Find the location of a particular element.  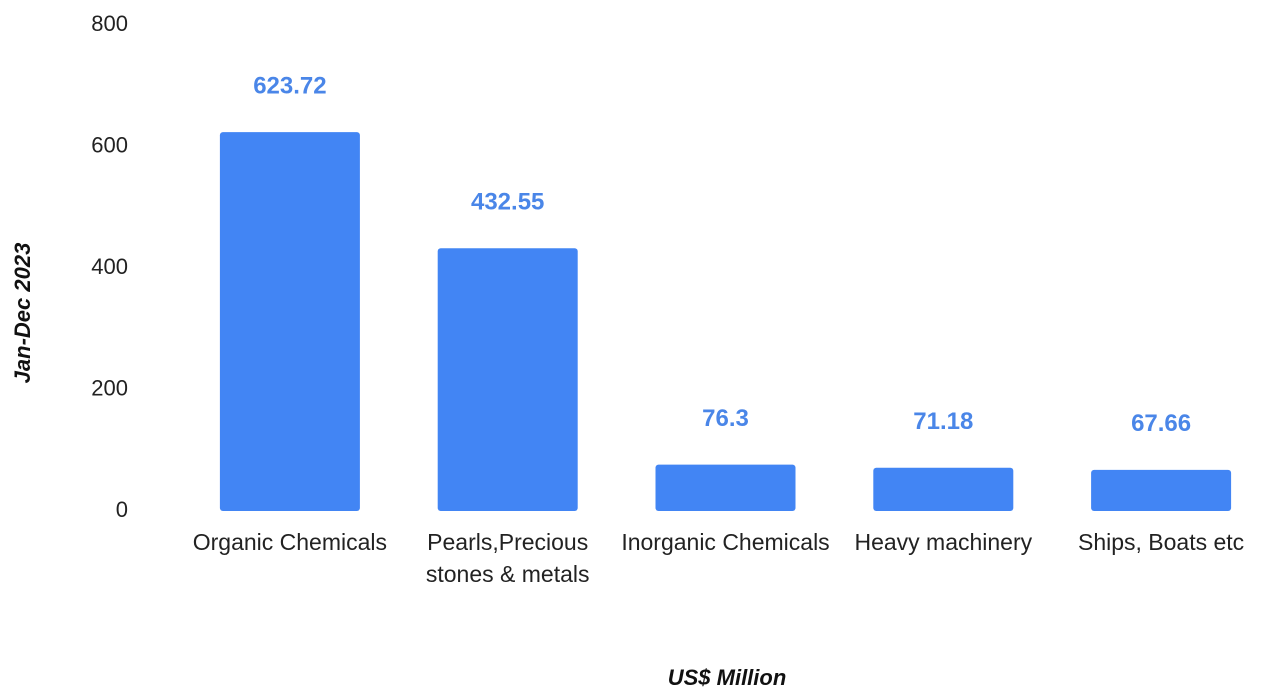

value-label: 432.55 is located at coordinates (507, 202).